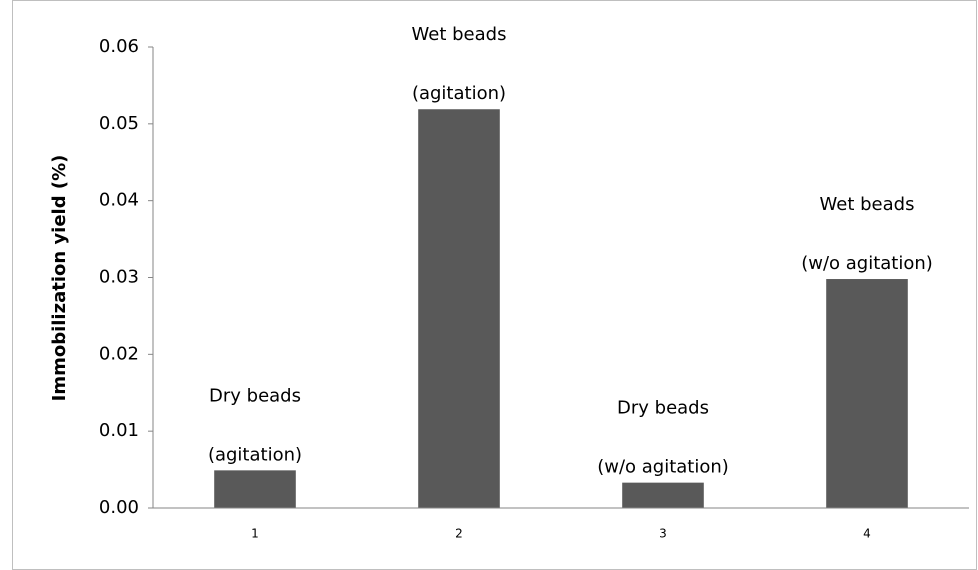  What do you see at coordinates (119, 507) in the screenshot?
I see `y-tick-label: 0.00` at bounding box center [119, 507].